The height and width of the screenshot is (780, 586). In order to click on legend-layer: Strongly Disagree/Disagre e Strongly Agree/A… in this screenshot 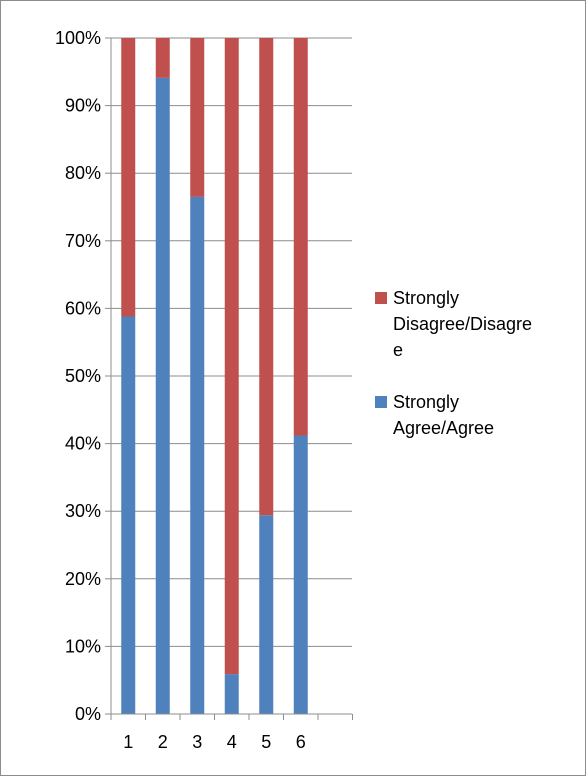, I will do `click(453, 363)`.